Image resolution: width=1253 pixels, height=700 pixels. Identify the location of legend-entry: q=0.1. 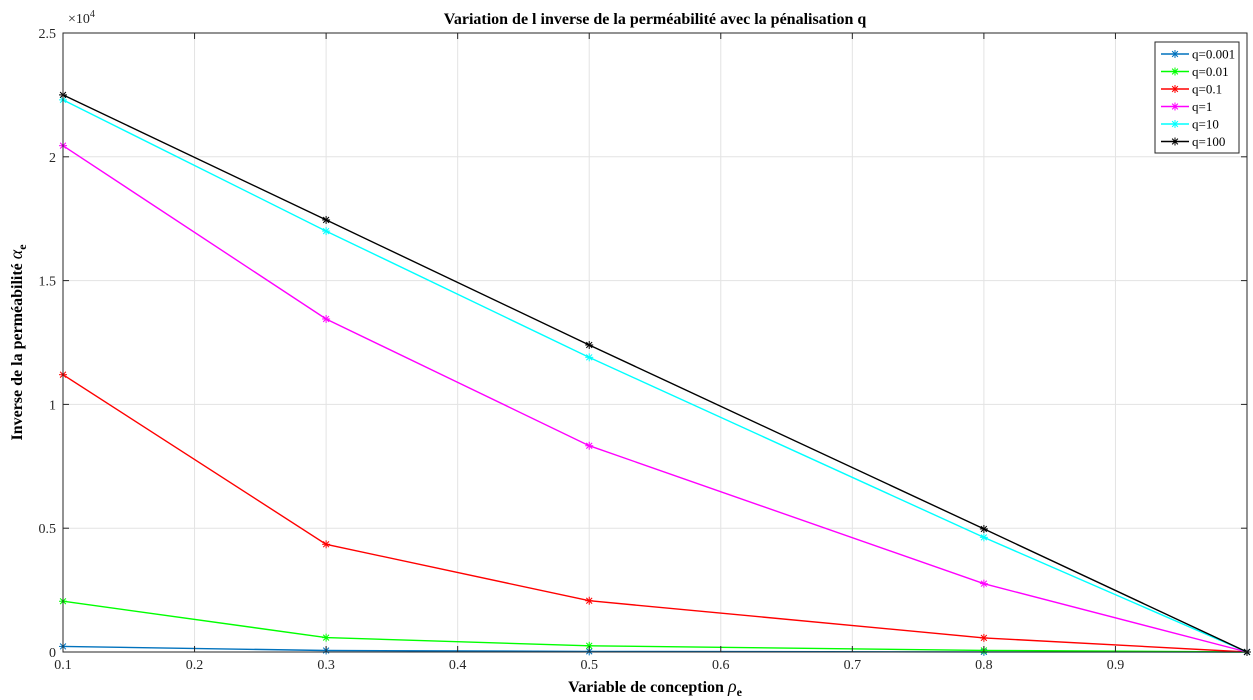
(1191, 89).